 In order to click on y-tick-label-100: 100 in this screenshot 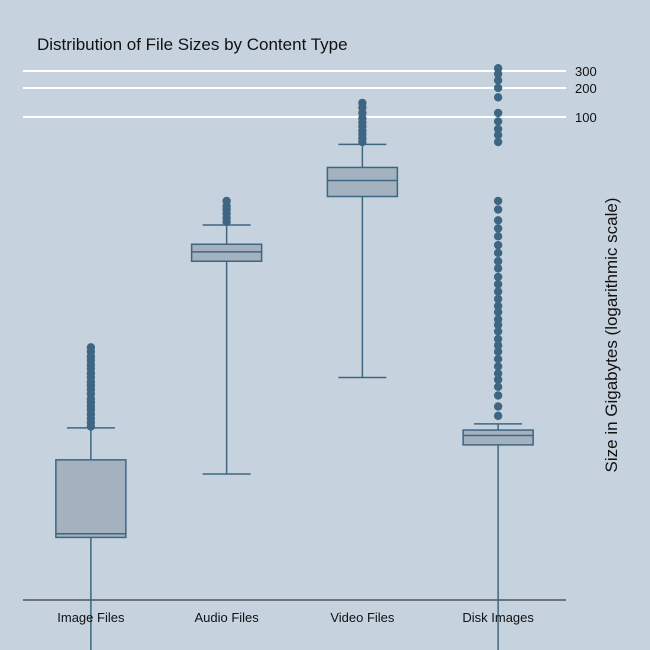, I will do `click(586, 117)`.